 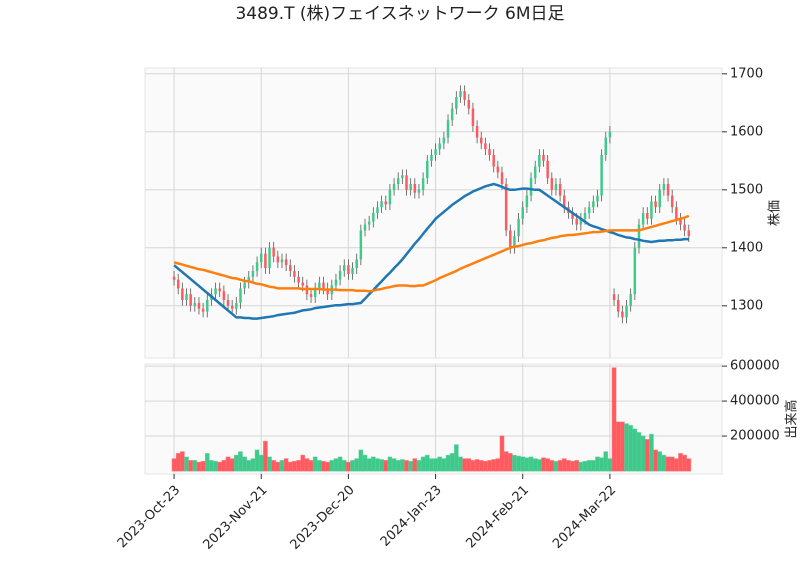 I want to click on y-tick-label: 1500, so click(x=746, y=189).